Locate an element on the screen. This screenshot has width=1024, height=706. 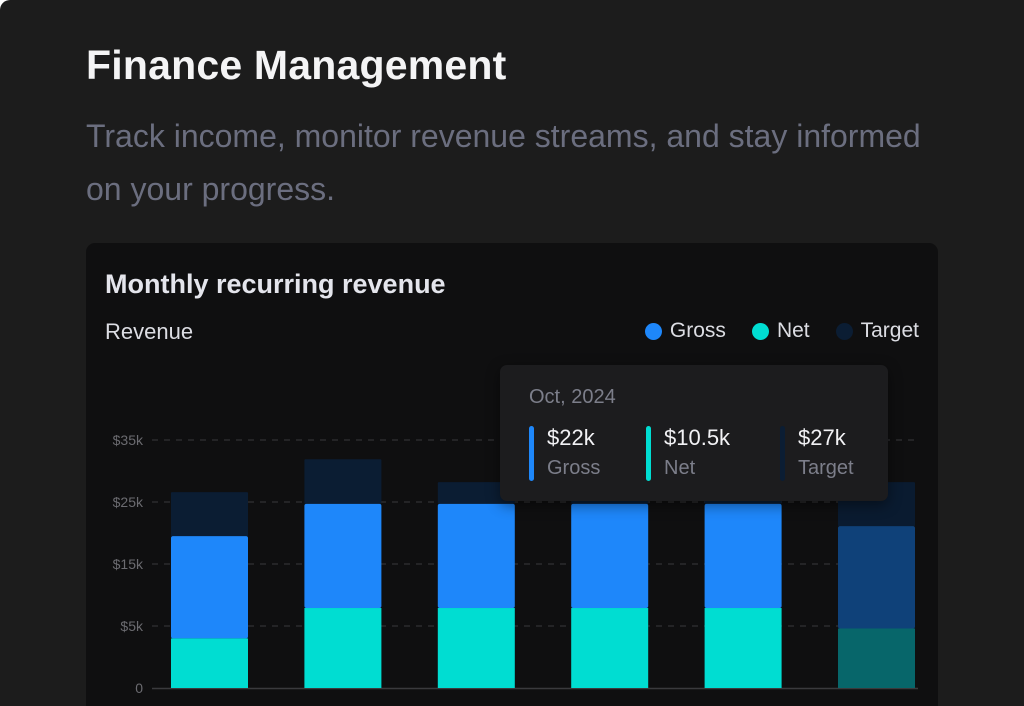
tooltip-marker-net is located at coordinates (648, 453).